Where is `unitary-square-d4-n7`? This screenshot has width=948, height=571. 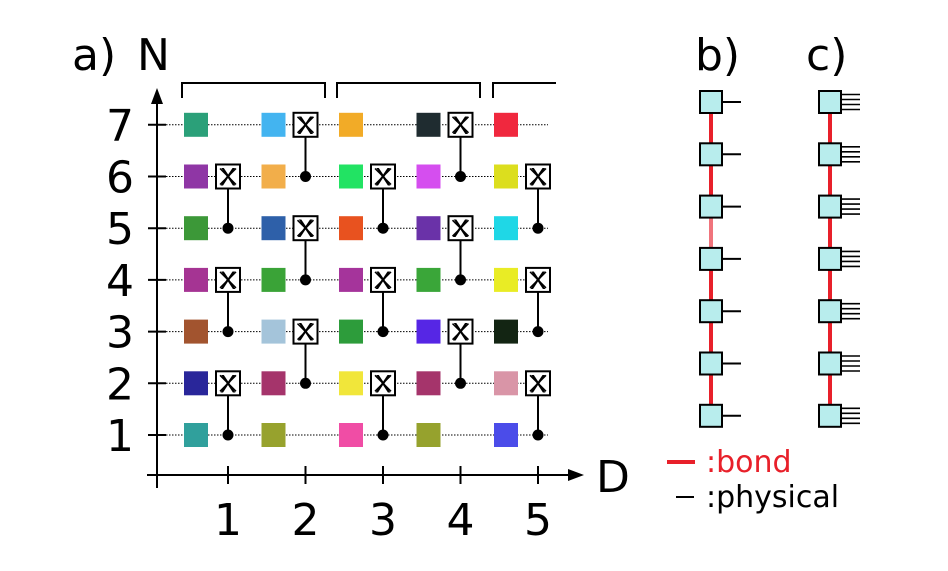
unitary-square-d4-n7 is located at coordinates (428, 124).